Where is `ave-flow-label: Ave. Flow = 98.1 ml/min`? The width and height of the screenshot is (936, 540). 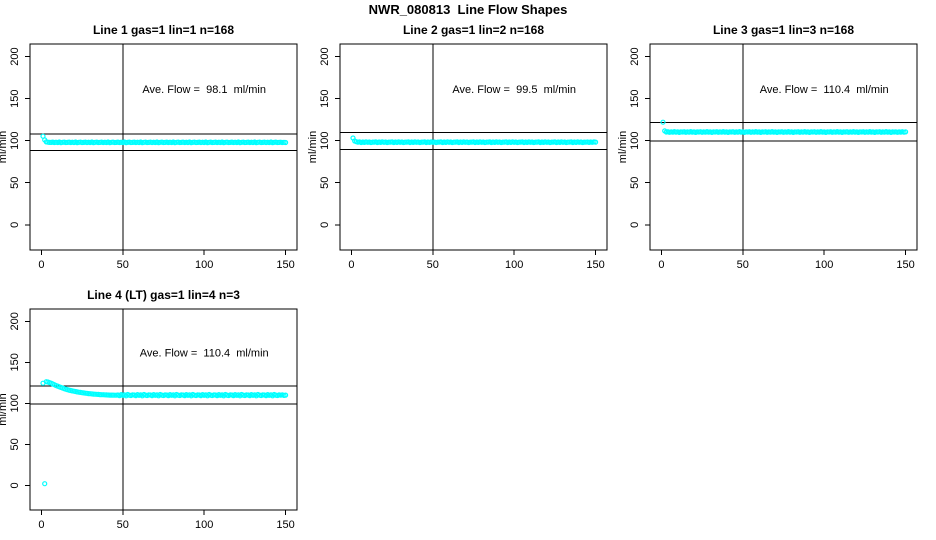 ave-flow-label: Ave. Flow = 98.1 ml/min is located at coordinates (204, 90).